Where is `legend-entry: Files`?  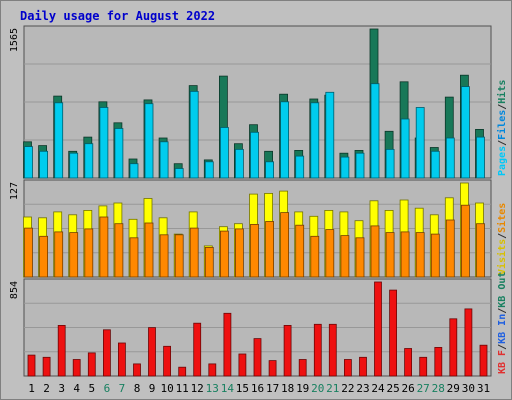 legend-entry: Files is located at coordinates (502, 125).